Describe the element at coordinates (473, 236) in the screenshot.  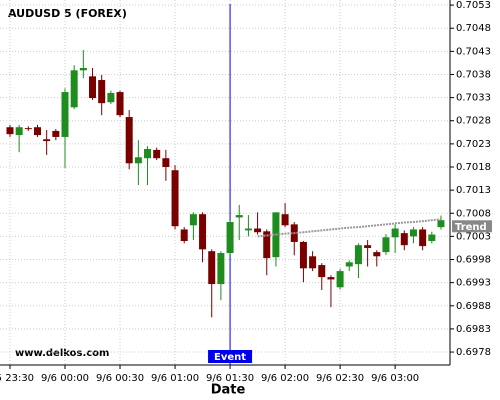
I see `y-tick-label: 0.7003` at that location.